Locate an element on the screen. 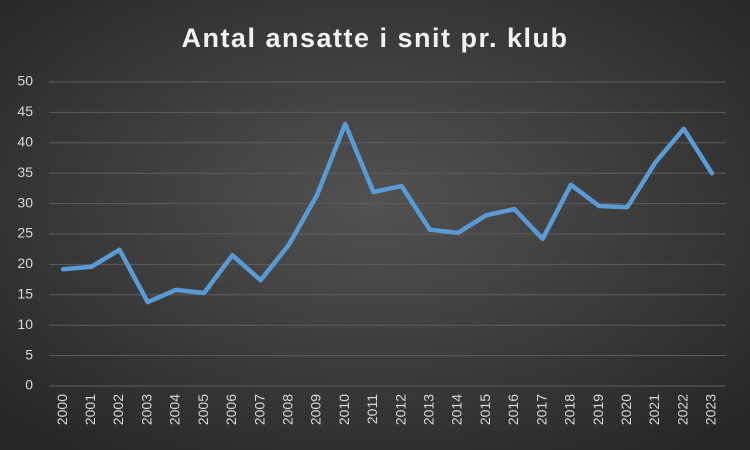  x-tick-label: 2021 is located at coordinates (654, 409).